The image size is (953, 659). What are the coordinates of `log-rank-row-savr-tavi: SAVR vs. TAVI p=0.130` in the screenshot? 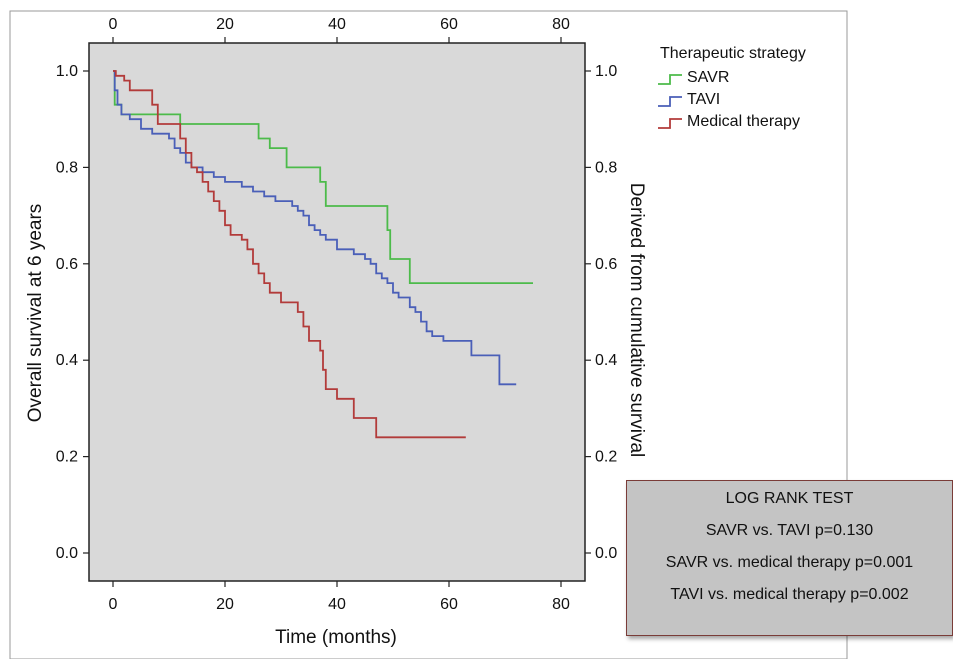 It's located at (789, 530).